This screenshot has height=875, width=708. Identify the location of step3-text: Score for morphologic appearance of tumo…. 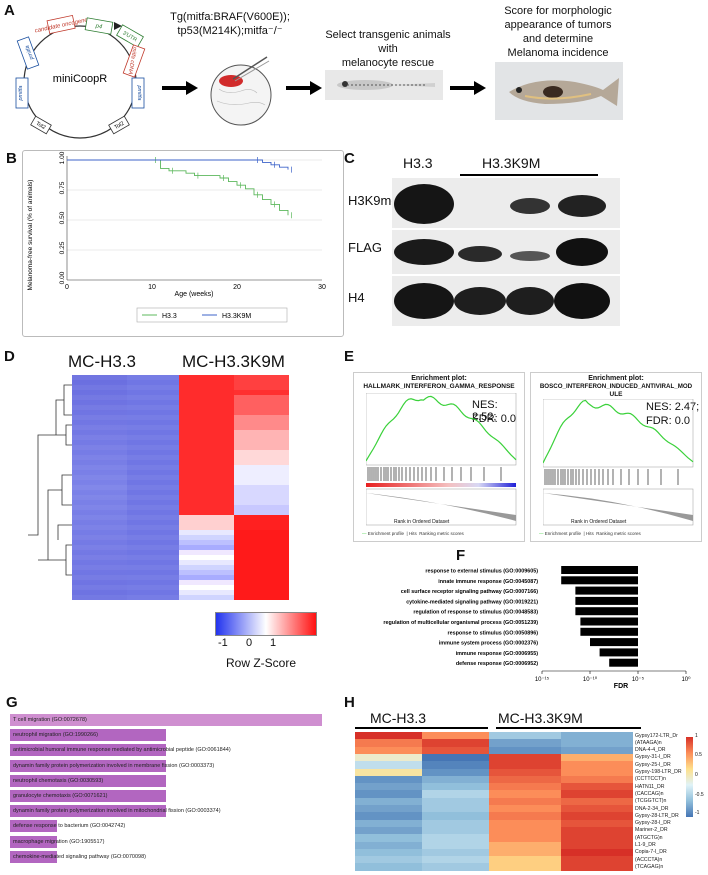
(558, 32).